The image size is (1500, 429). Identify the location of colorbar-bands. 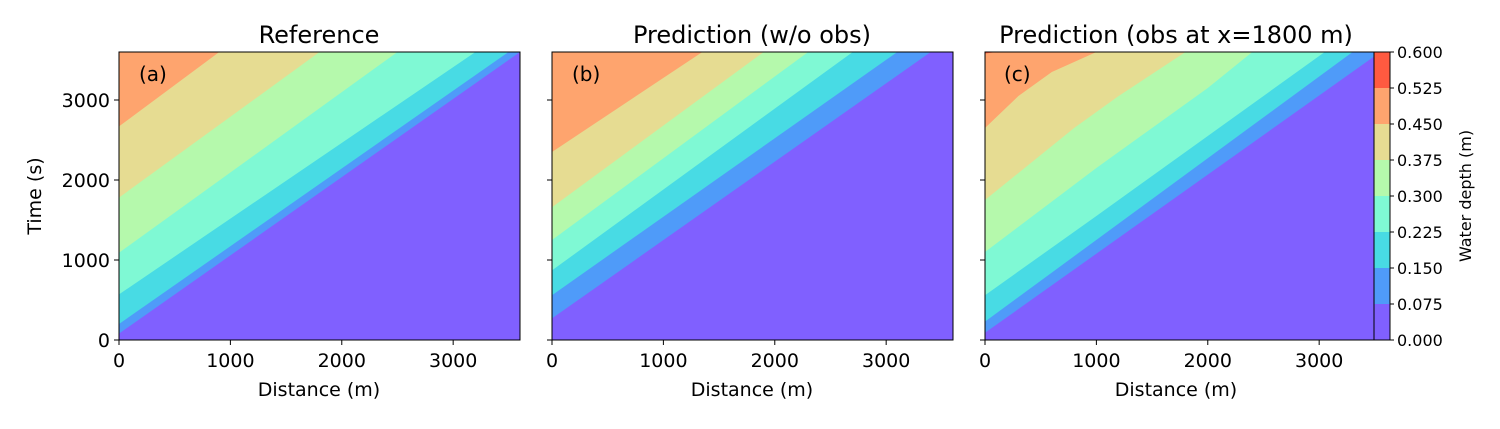
(1382, 196).